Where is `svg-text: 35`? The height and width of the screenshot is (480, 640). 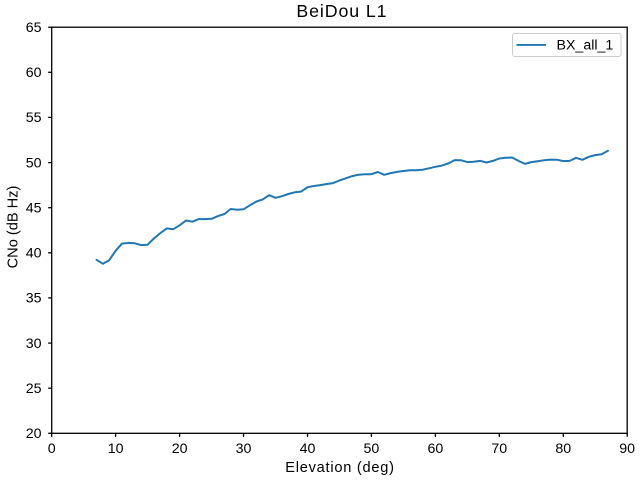 svg-text: 35 is located at coordinates (34, 299).